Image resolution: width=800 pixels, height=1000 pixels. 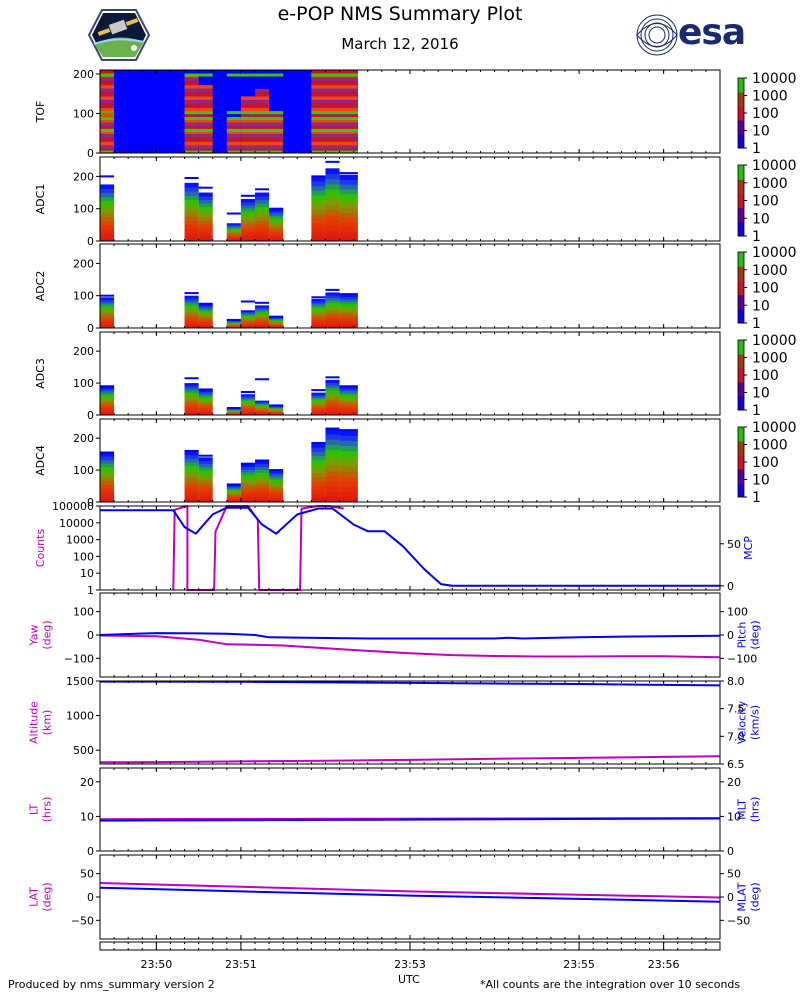 I want to click on series-line-right, so click(x=410, y=894).